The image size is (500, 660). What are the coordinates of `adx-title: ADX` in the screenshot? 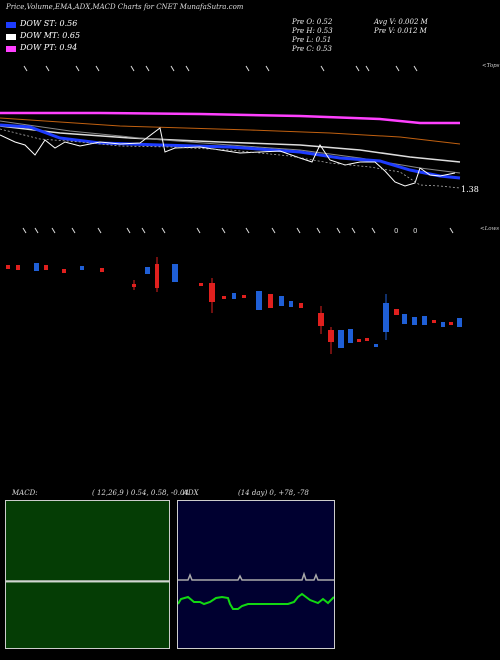 It's located at (191, 493).